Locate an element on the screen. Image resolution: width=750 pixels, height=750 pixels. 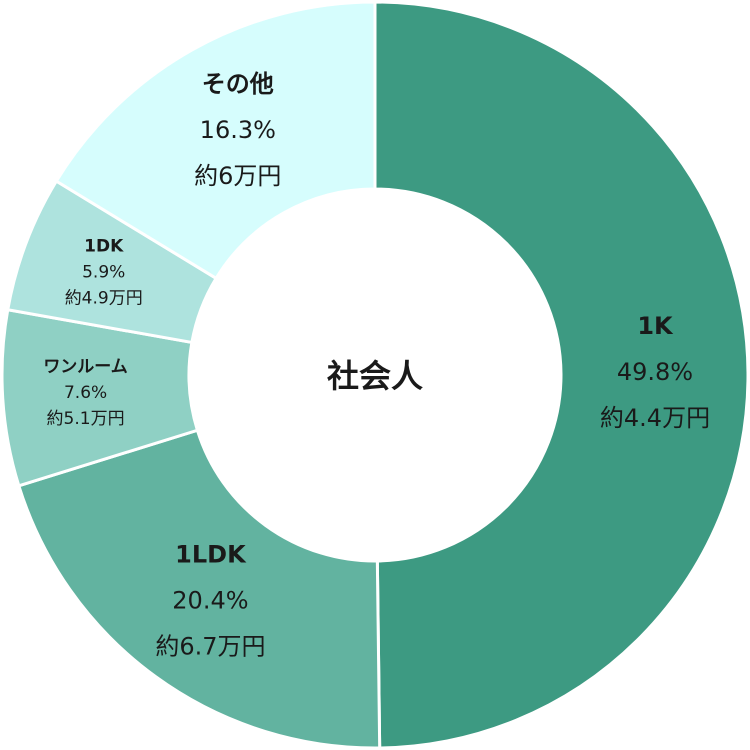
slice-name: 1LDK is located at coordinates (211, 555).